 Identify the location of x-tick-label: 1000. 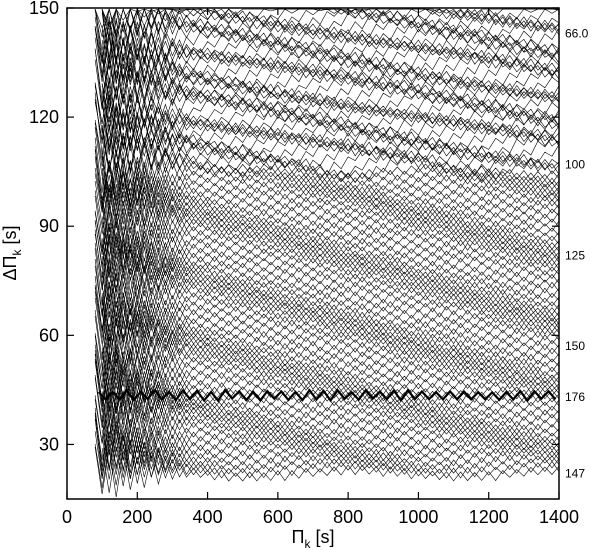
(418, 517).